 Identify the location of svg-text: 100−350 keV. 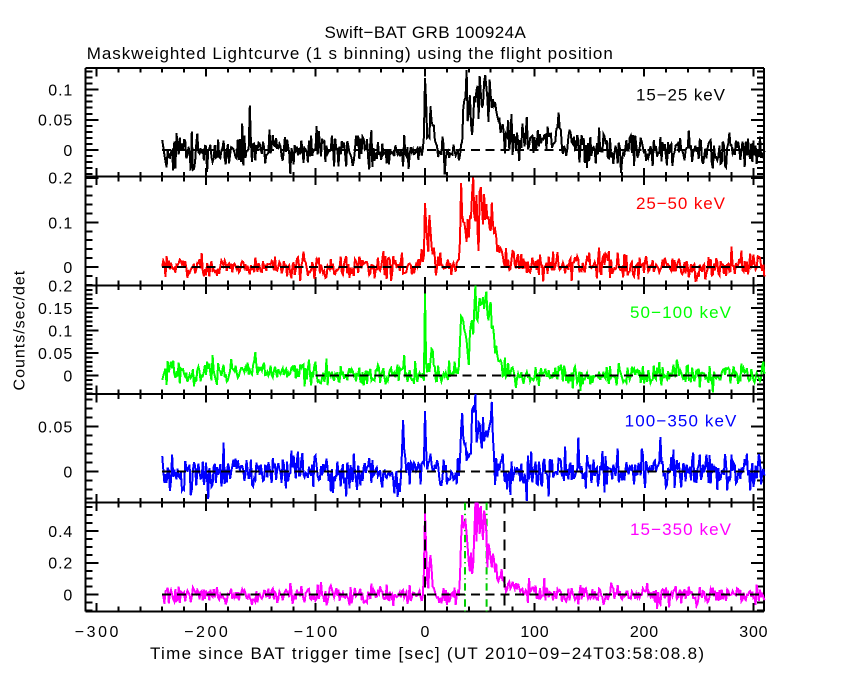
(681, 421).